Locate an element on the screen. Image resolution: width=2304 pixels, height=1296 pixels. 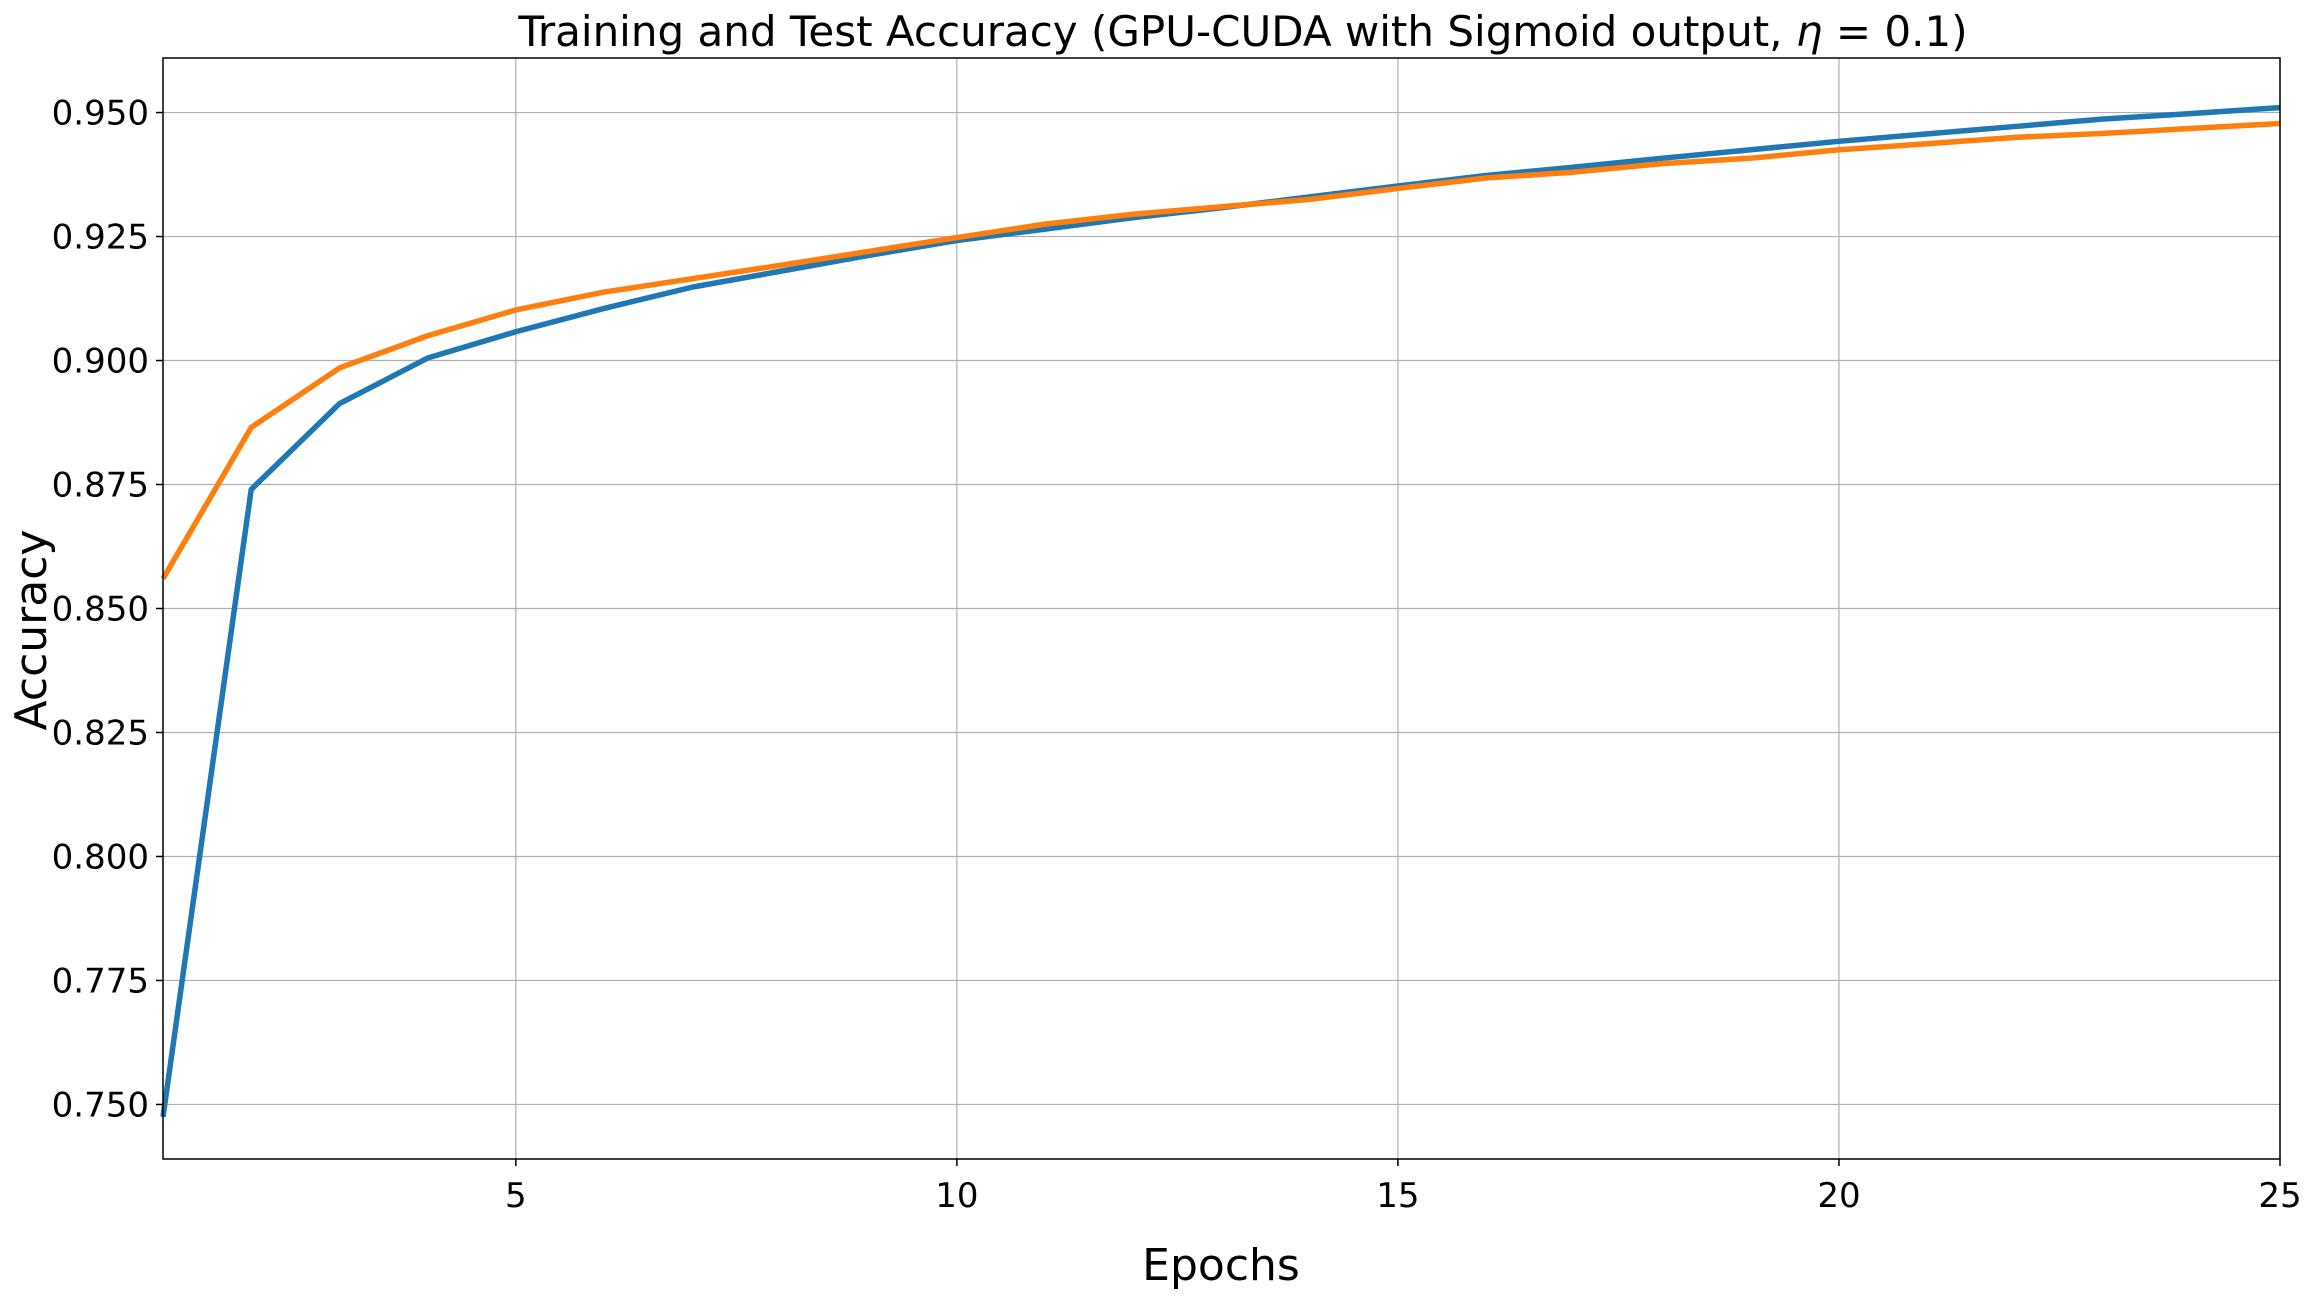
y-tick-label: 0.825 is located at coordinates (100, 733).